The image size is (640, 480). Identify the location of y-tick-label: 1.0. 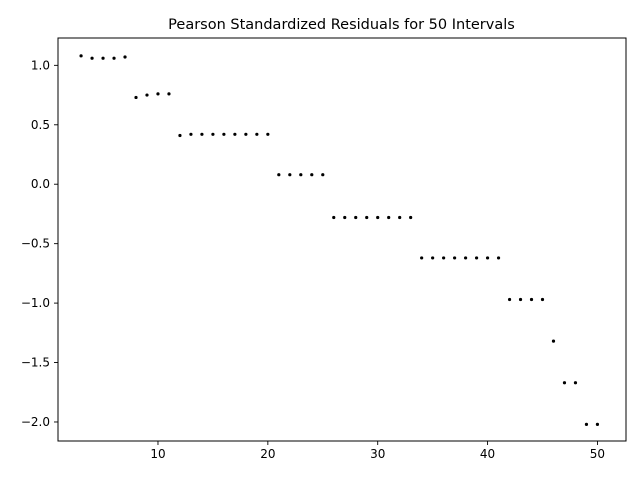
(40, 65).